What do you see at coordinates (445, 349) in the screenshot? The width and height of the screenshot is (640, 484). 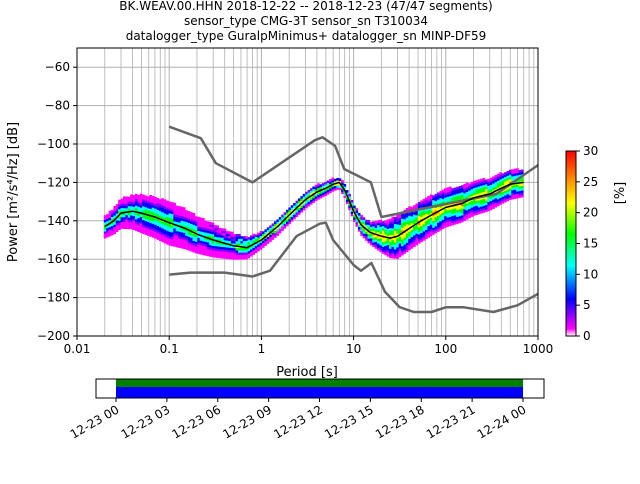 I see `x-tick-label: 100` at bounding box center [445, 349].